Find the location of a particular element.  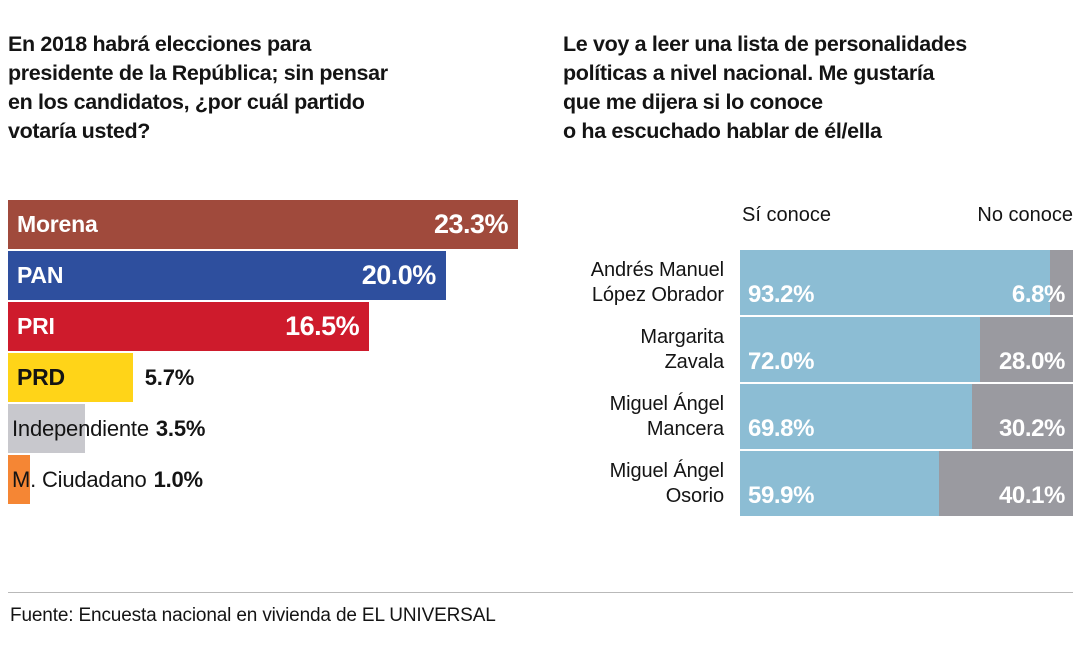

person-name-line-2: Osorio is located at coordinates (694, 495).